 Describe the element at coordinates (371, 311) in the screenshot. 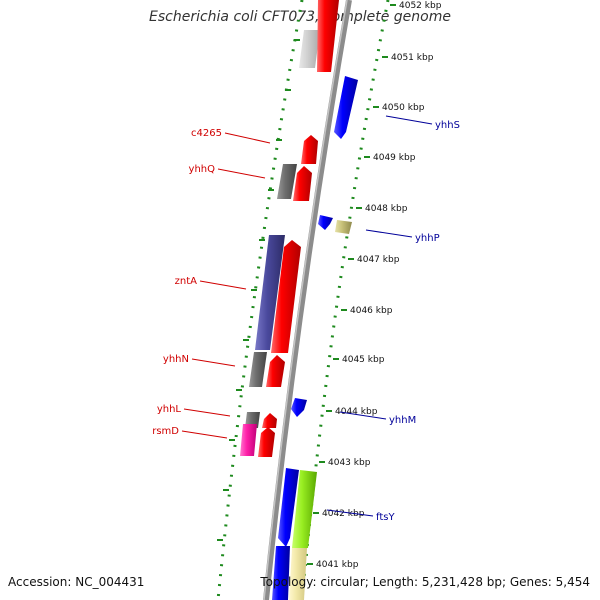

I see `ruler-label: 4046 kbp` at that location.